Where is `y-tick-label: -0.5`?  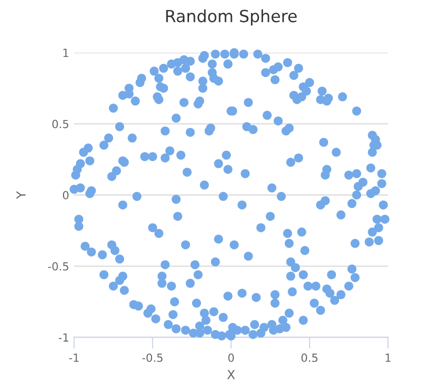 y-tick-label: -0.5 is located at coordinates (58, 266).